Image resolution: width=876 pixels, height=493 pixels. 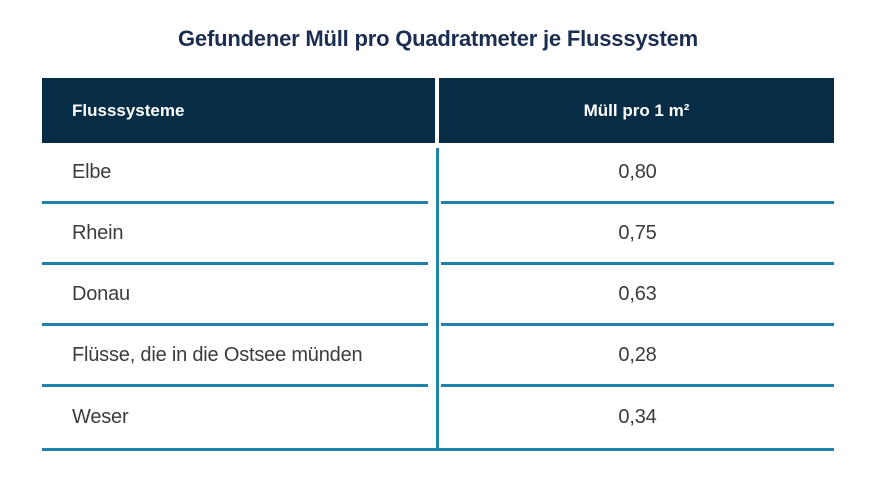 I want to click on table-header-row: Flusssysteme Müll pro 1 m², so click(x=438, y=110).